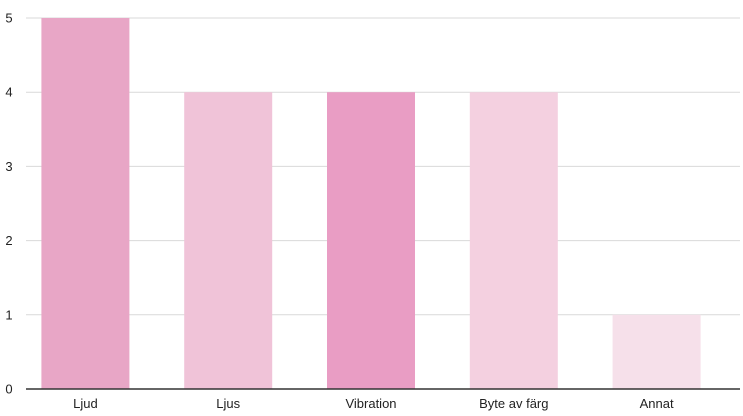 Image resolution: width=743 pixels, height=416 pixels. What do you see at coordinates (8, 314) in the screenshot?
I see `y-tick-label: 1` at bounding box center [8, 314].